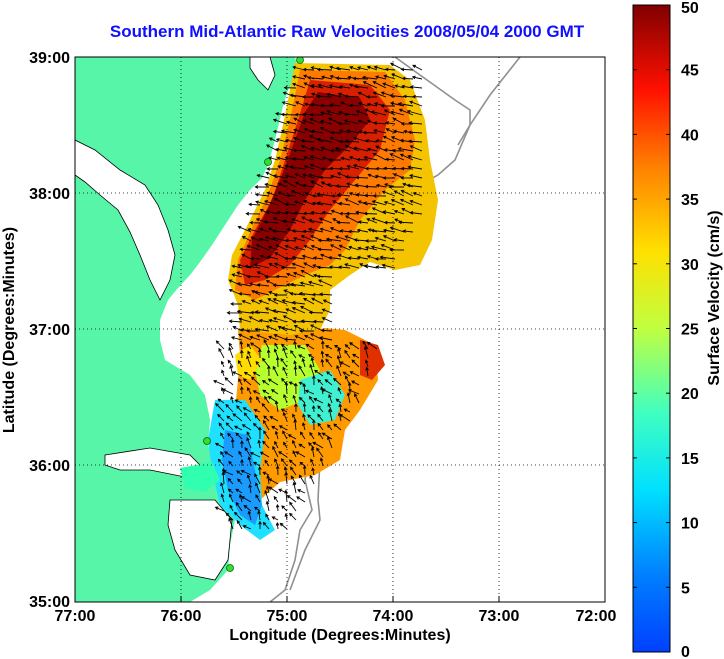 The width and height of the screenshot is (724, 659). I want to click on y-axis-label: Latitude (Degrees:Minutes), so click(9, 330).